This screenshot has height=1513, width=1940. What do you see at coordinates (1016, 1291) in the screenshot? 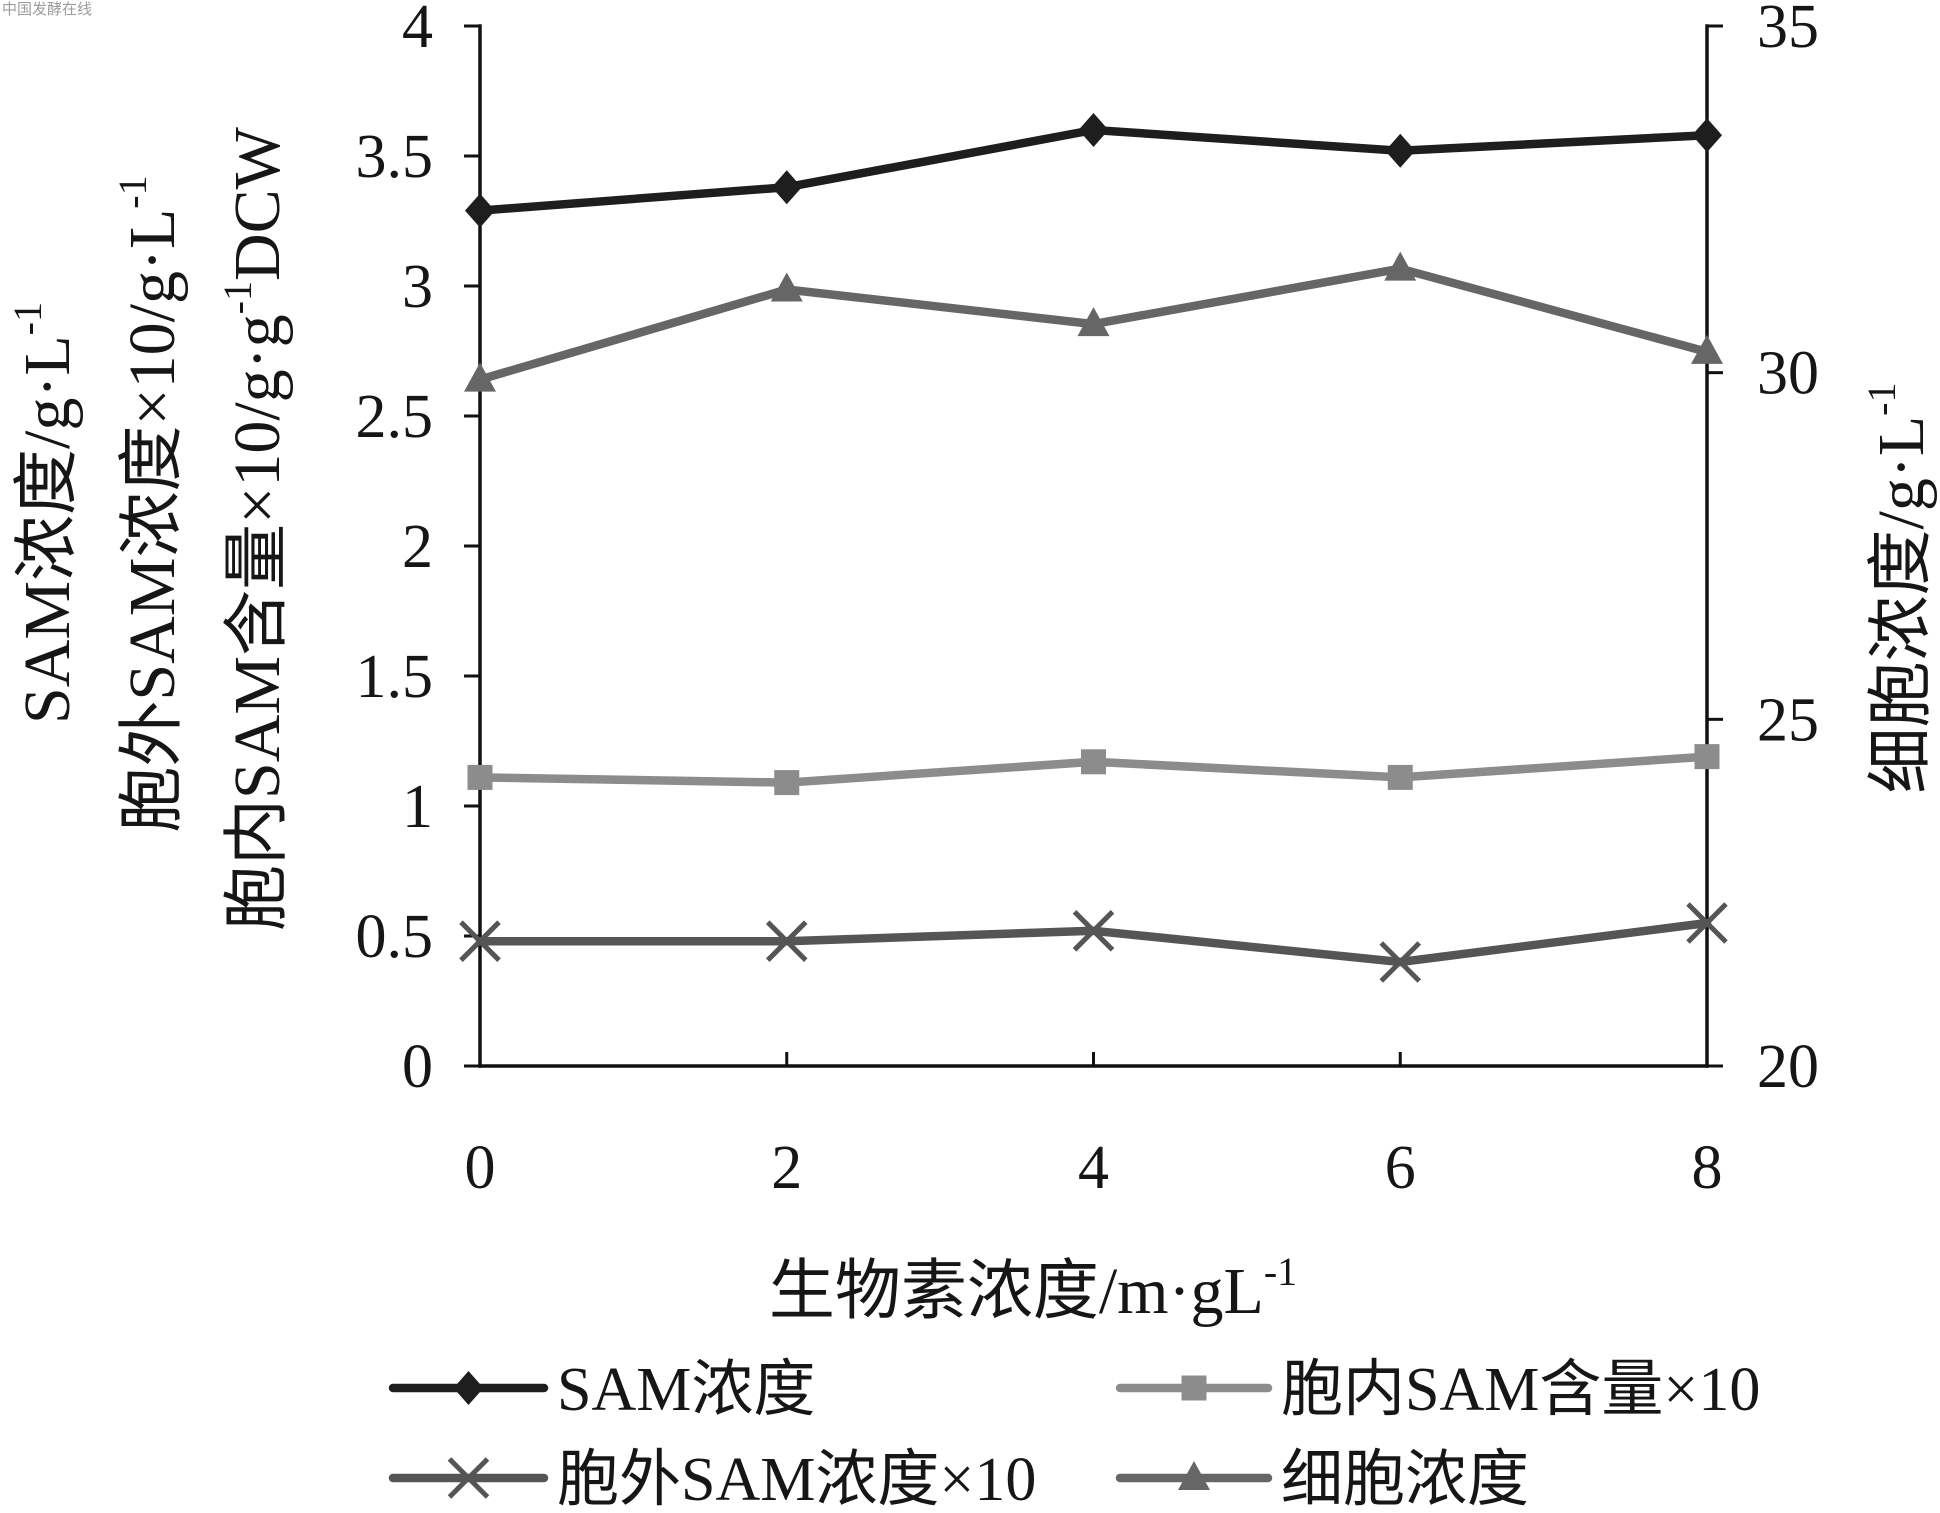
I see `axis-title-text: 生物素浓度/m·gL` at bounding box center [1016, 1291].